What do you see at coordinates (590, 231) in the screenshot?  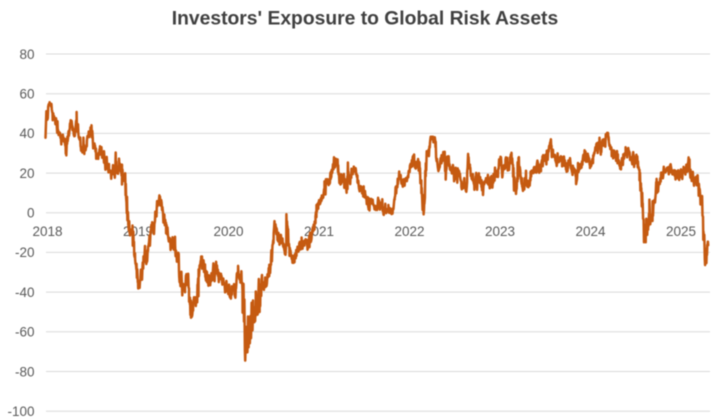 I see `svg-text: 2024` at bounding box center [590, 231].